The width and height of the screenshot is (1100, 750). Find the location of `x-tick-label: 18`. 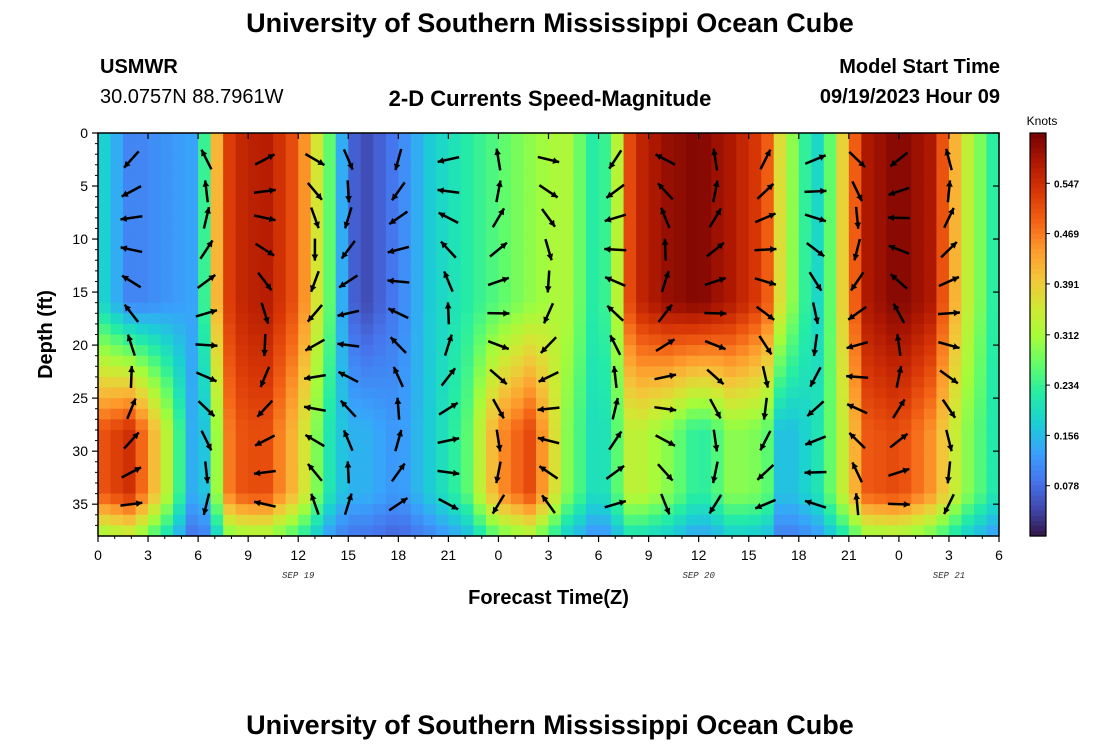

x-tick-label: 18 is located at coordinates (399, 555).